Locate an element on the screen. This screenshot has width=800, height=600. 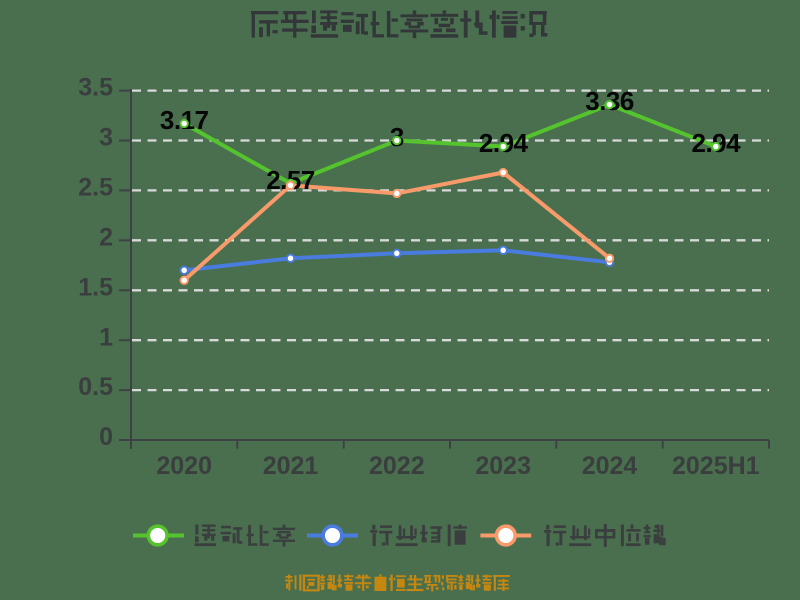
svg-text: 3.5 is located at coordinates (95, 88).